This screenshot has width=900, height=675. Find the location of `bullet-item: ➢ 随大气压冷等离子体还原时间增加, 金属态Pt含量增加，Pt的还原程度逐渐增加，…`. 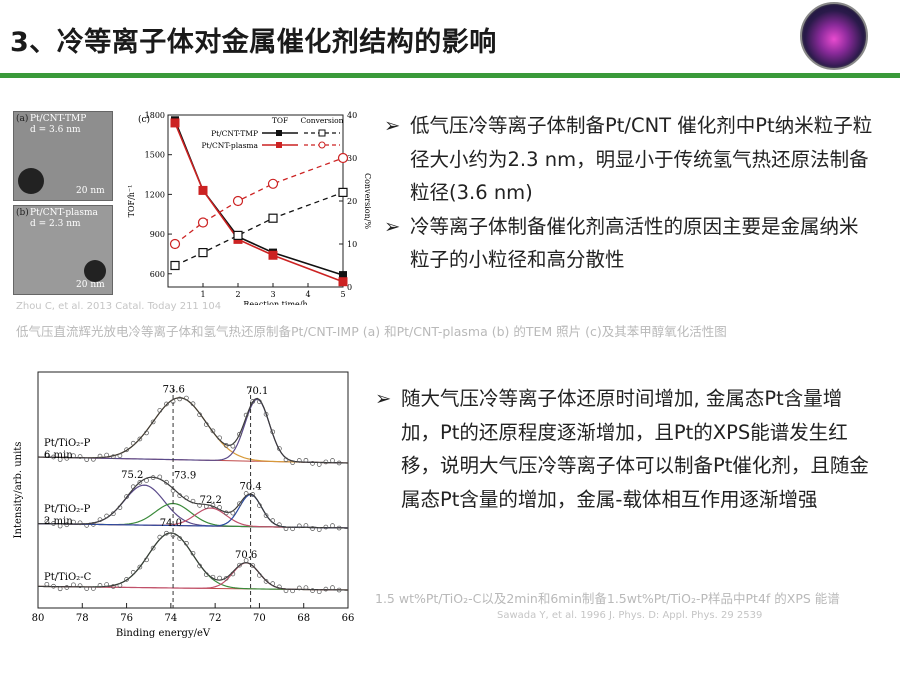

bullet-item: ➢ 随大气压冷等离子体还原时间增加, 金属态Pt含量增加，Pt的还原程度逐渐增加，… is located at coordinates (623, 449).